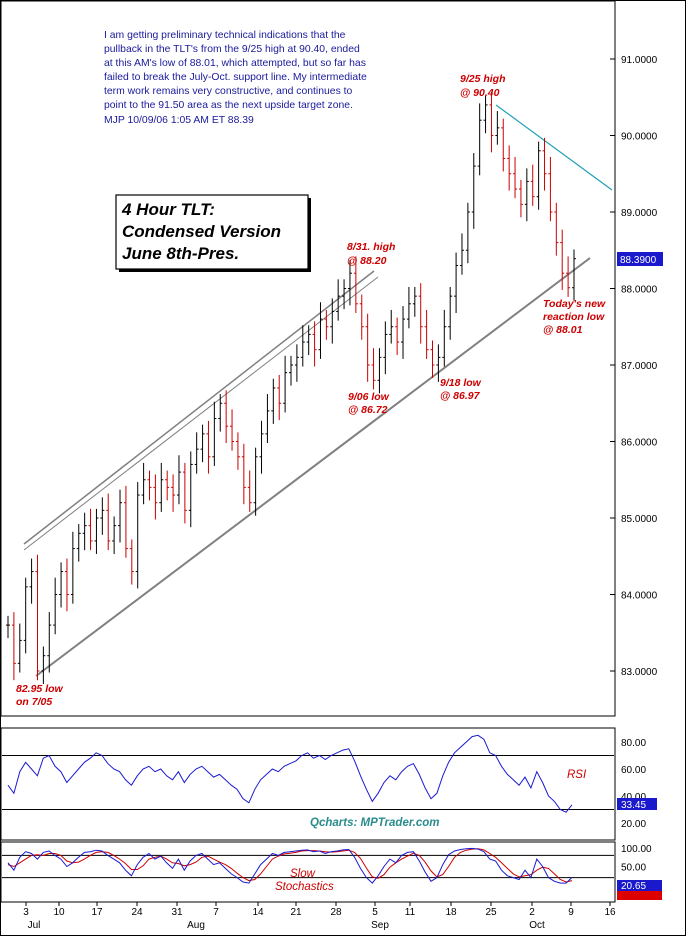 The image size is (686, 936). I want to click on rsi-panel, so click(308, 784).